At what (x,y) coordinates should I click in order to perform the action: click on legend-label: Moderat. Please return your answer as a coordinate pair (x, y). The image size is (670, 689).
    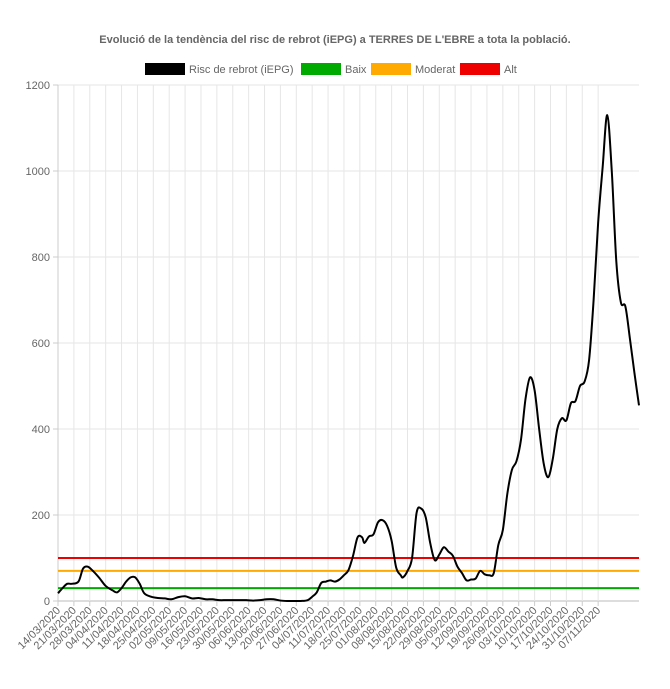
    Looking at the image, I should click on (435, 70).